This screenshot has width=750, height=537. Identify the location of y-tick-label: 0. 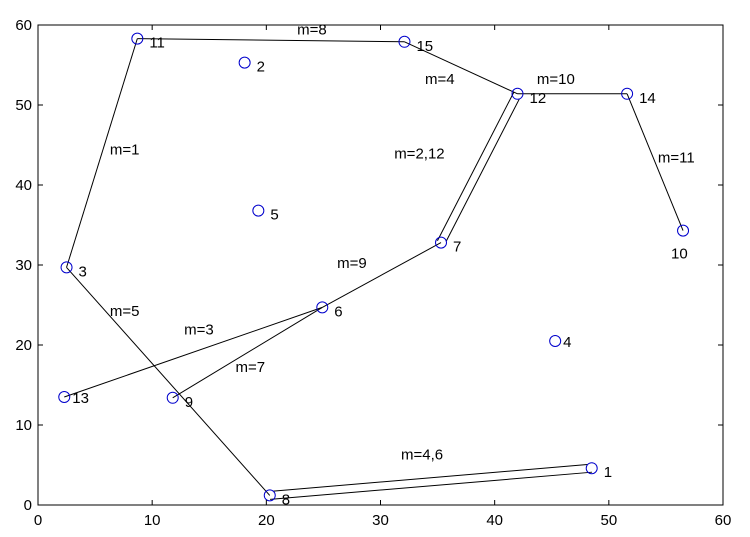
(28, 505).